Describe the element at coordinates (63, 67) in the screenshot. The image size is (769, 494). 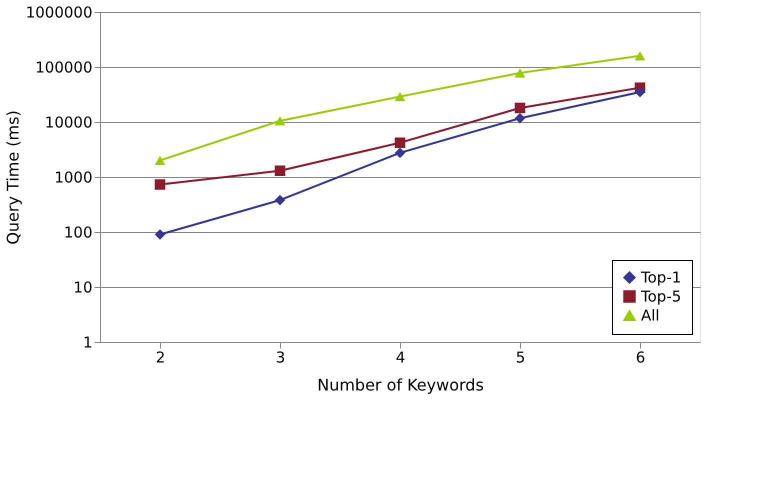
I see `y-tick-label: 100000` at that location.